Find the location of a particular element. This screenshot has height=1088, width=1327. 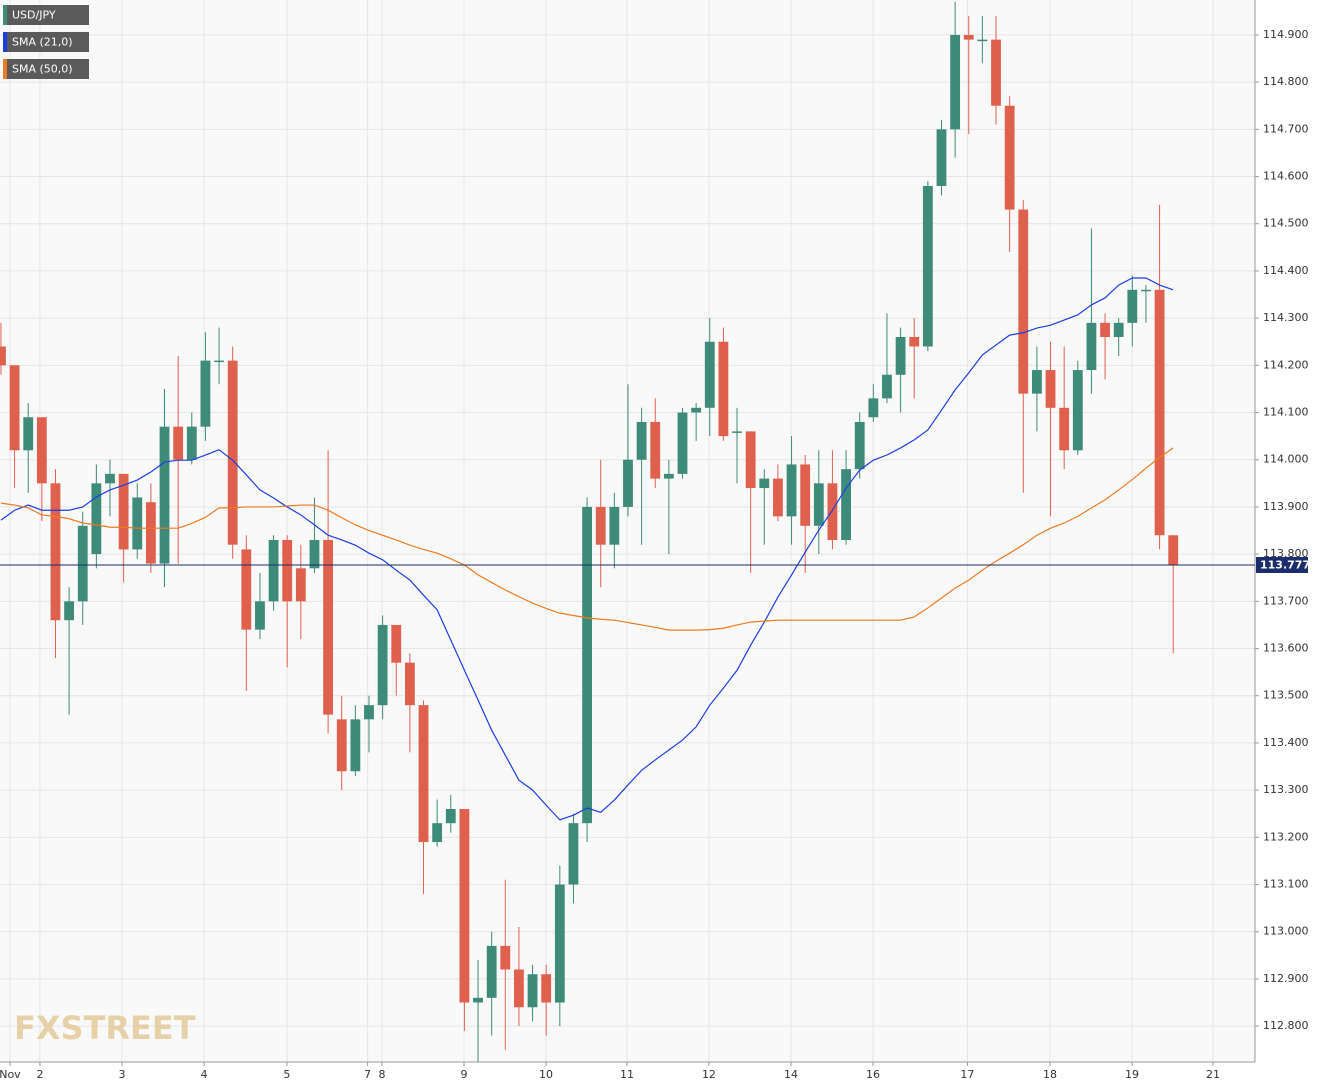

y-tick-label: 114.000 is located at coordinates (1286, 459).